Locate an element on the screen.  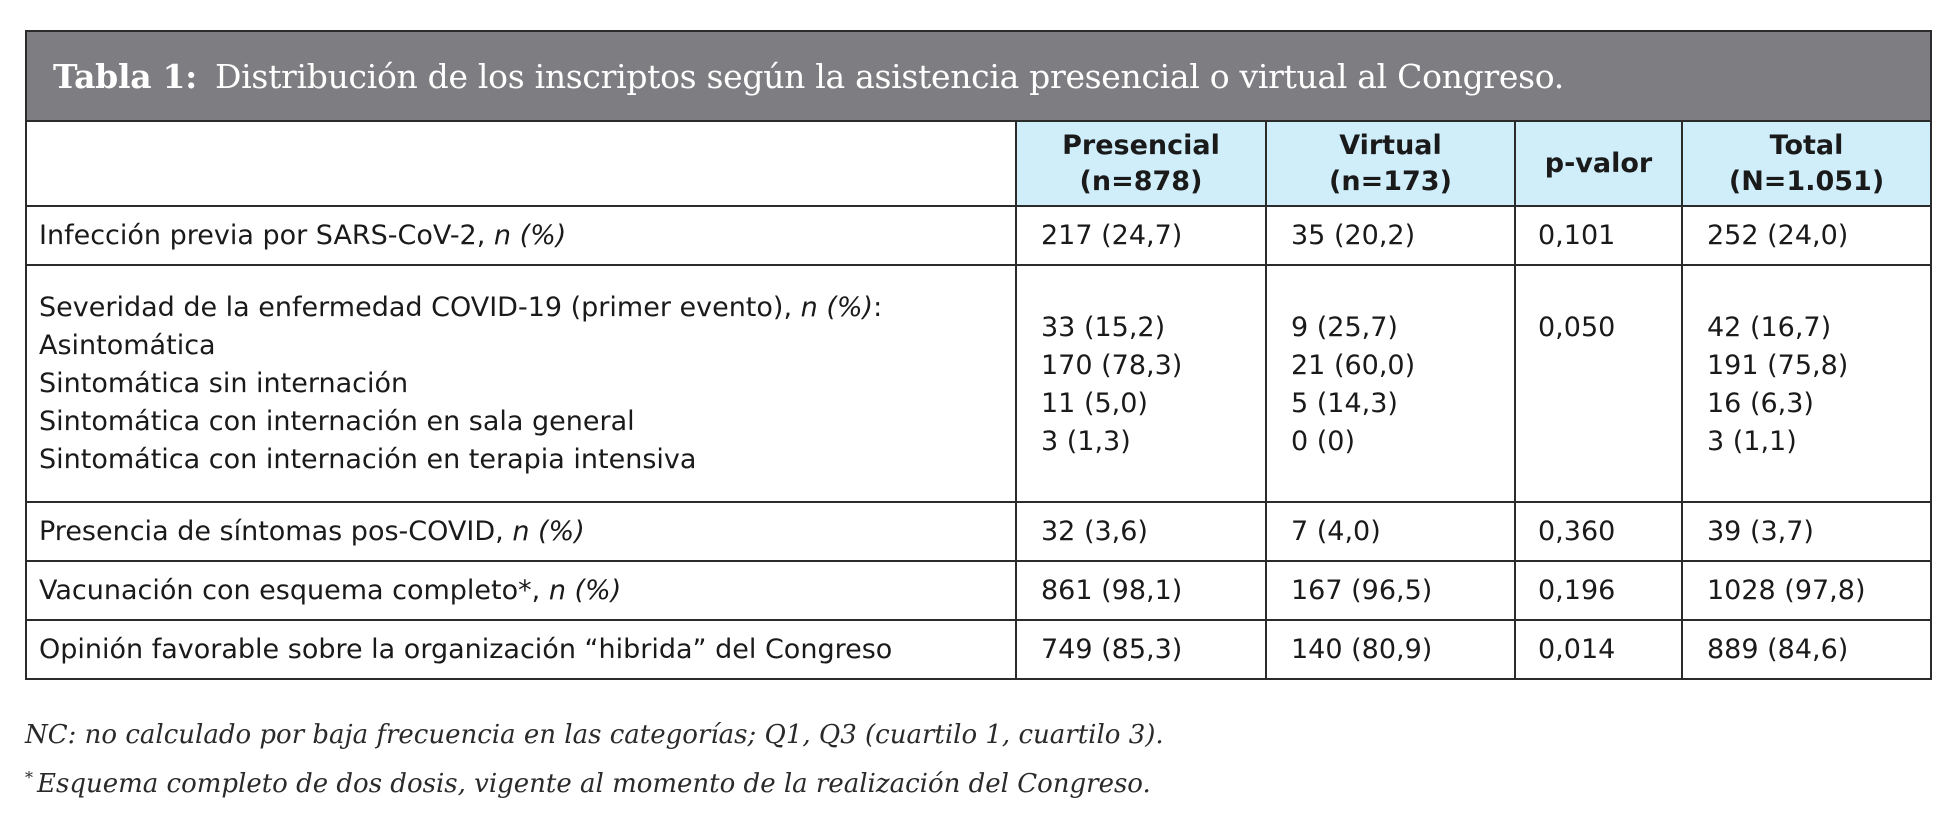
cell-value: 9 (25,7) is located at coordinates (1344, 327).